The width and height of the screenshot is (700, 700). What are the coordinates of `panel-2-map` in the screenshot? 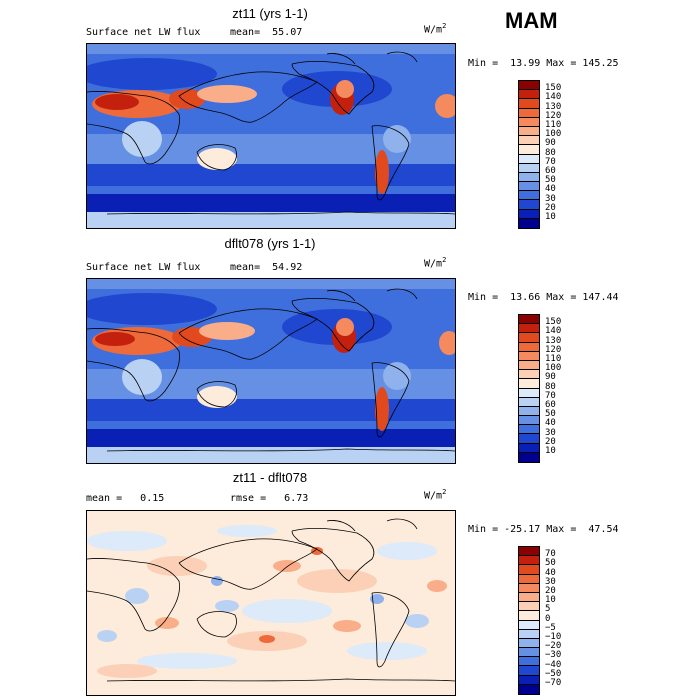 It's located at (271, 371).